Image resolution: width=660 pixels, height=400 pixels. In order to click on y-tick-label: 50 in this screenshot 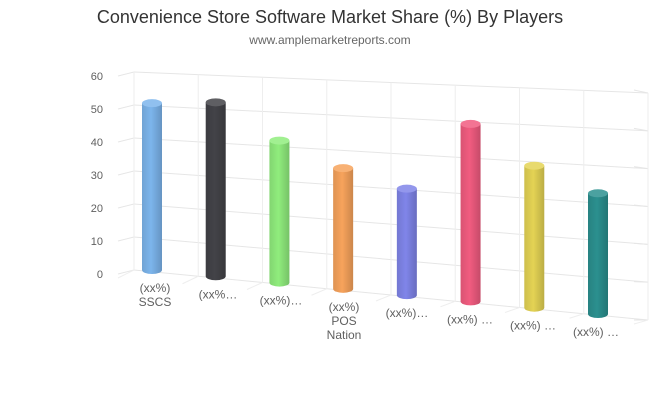, I will do `click(97, 110)`.